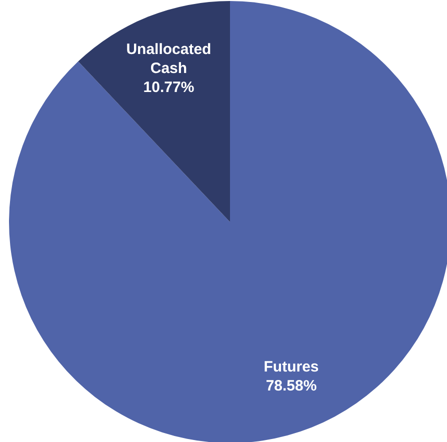  I want to click on slice-label: Futures, so click(291, 367).